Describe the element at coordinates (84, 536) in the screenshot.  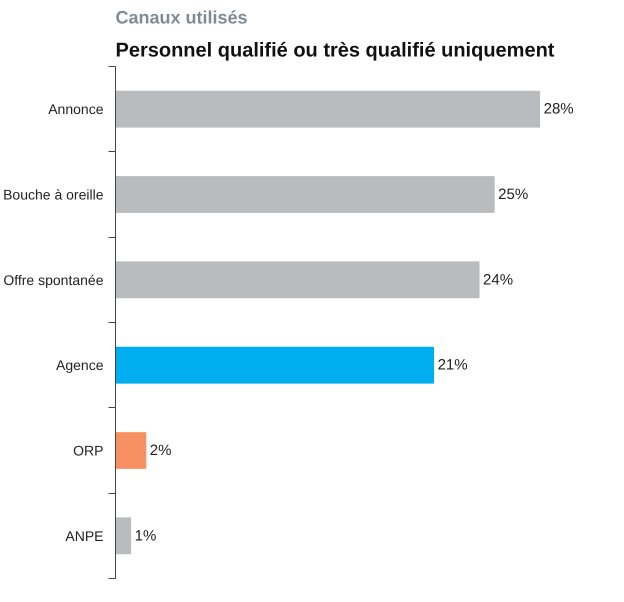
I see `y-tick-label: ANPE` at that location.